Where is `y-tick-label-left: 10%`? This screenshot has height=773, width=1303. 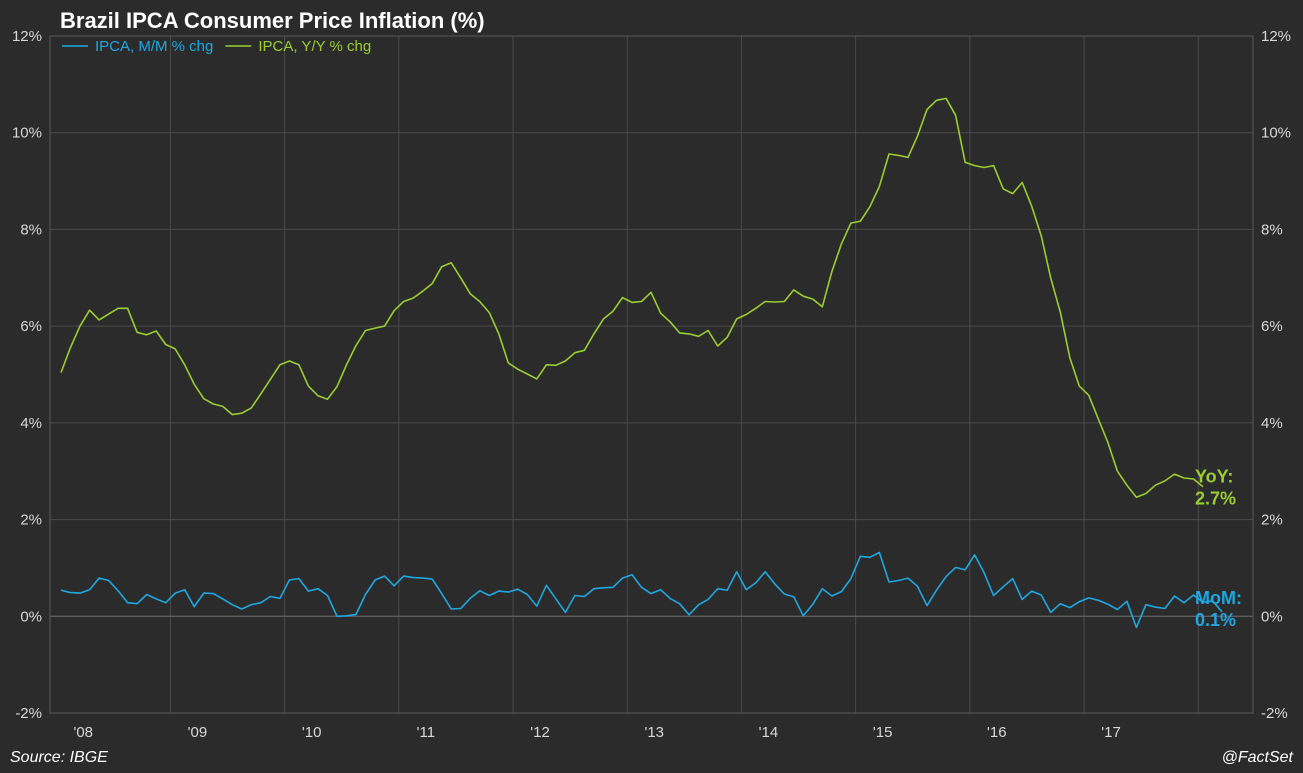 y-tick-label-left: 10% is located at coordinates (27, 133).